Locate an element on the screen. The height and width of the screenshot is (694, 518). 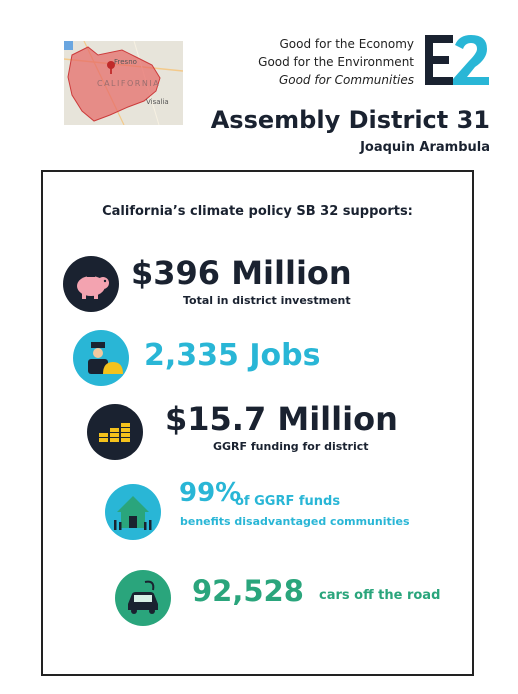
district-map: Fresno CALIFORNIA Visalia is located at coordinates (123, 83).